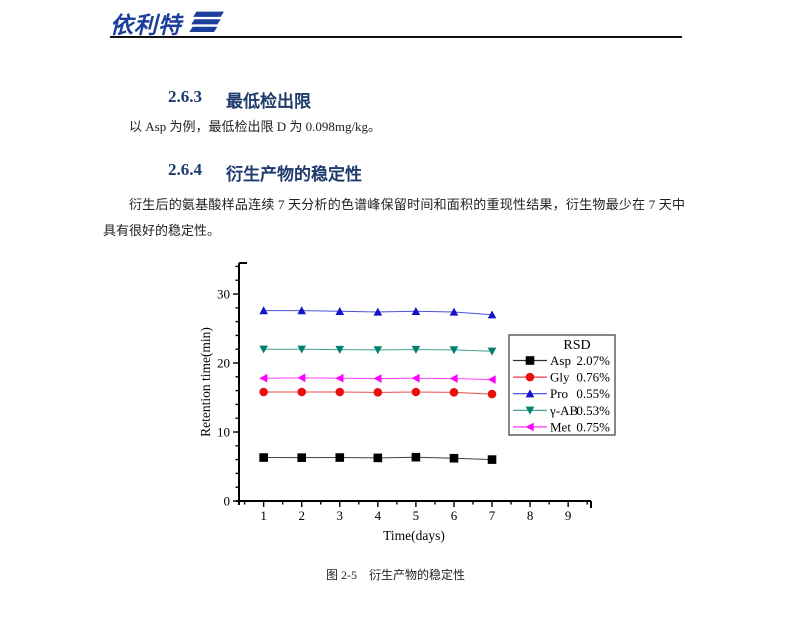 The width and height of the screenshot is (791, 621). What do you see at coordinates (395, 575) in the screenshot?
I see `figure-caption: 图 2-5 衍生产物的稳定性` at bounding box center [395, 575].